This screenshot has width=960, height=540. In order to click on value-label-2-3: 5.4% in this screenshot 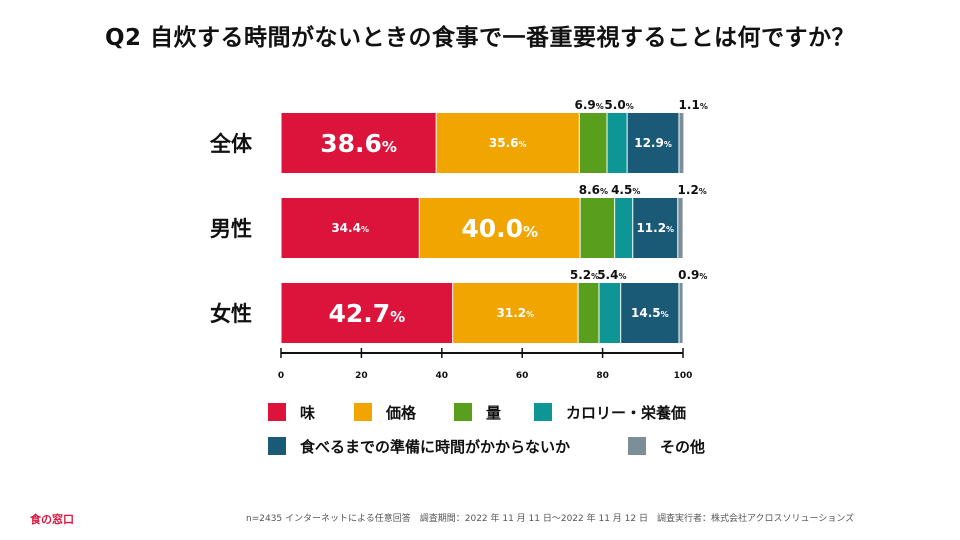, I will do `click(611, 275)`.